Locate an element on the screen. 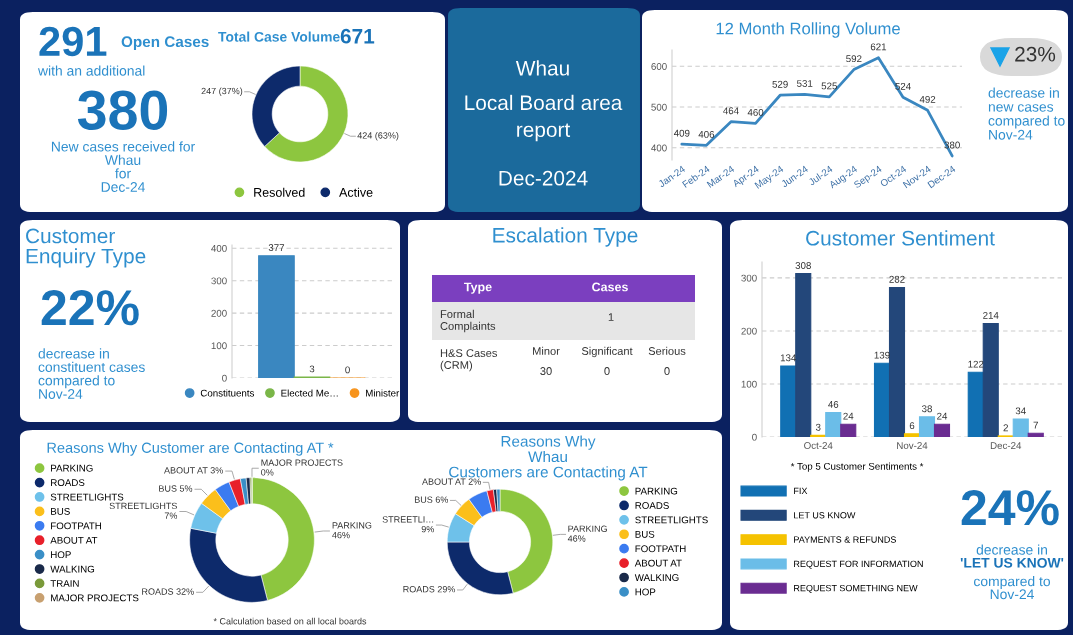 Image resolution: width=1073 pixels, height=635 pixels. text: 1 is located at coordinates (611, 317).